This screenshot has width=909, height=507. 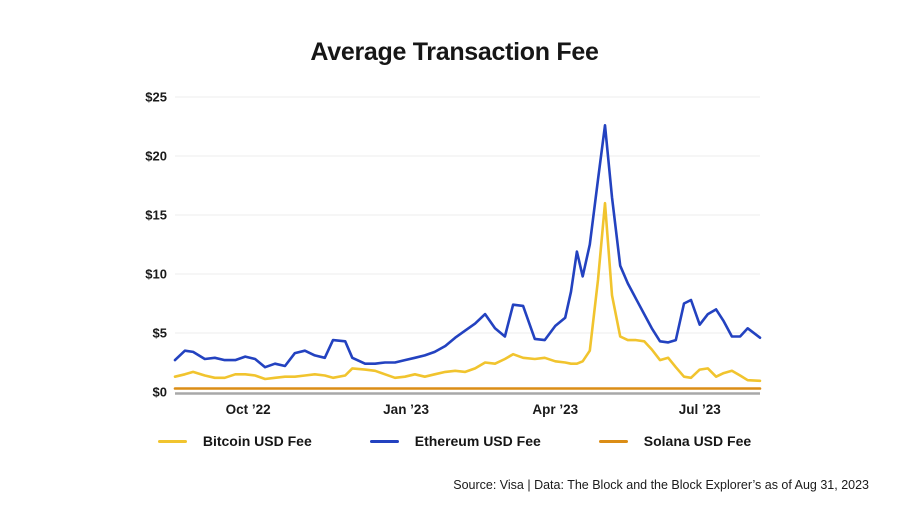 What do you see at coordinates (159, 392) in the screenshot?
I see `y-tick-label-0: $0` at bounding box center [159, 392].